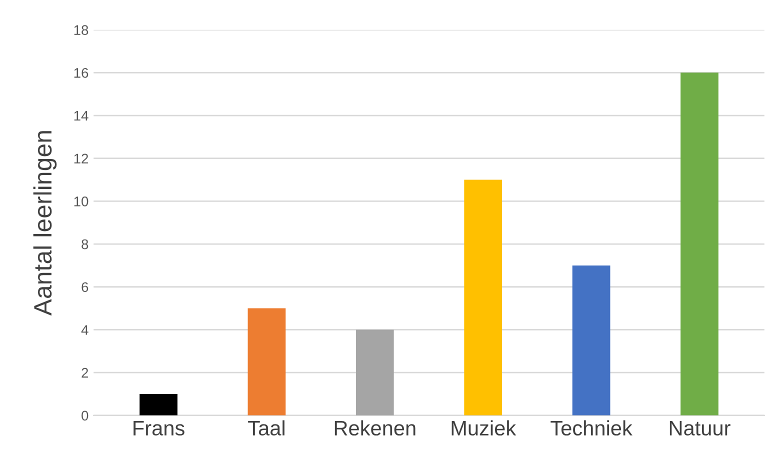 Image resolution: width=780 pixels, height=459 pixels. I want to click on y-tick-label: 18, so click(81, 30).